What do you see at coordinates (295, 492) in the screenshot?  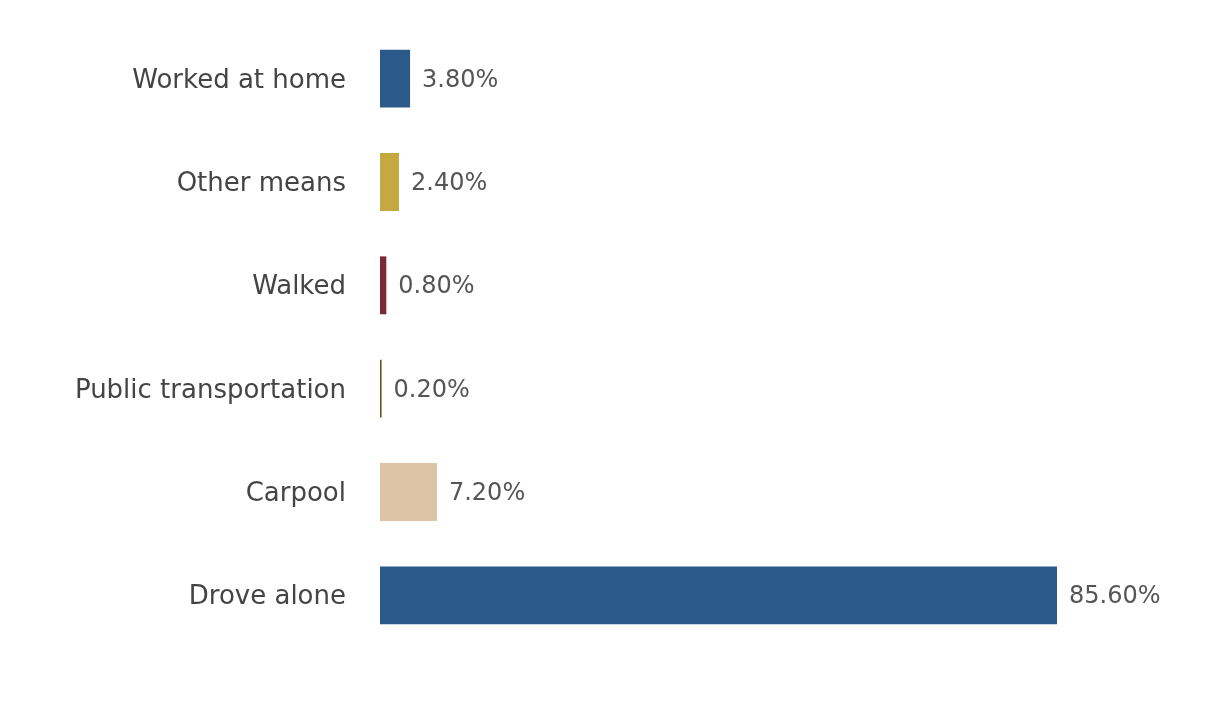 I see `y-tick-label: Carpool` at bounding box center [295, 492].